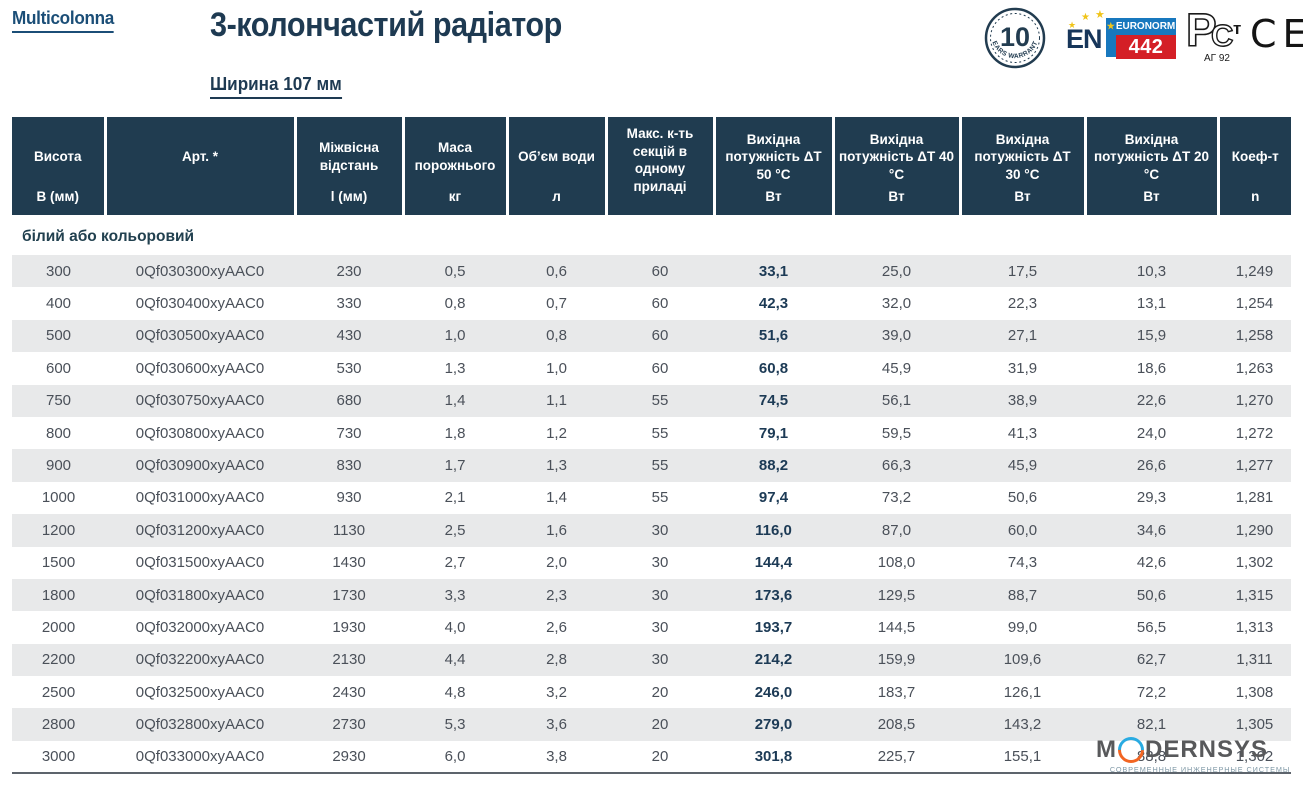 This screenshot has width=1303, height=785. What do you see at coordinates (773, 156) in the screenshot?
I see `header-title: Вихідна потужність ΔT 50 °C` at bounding box center [773, 156].